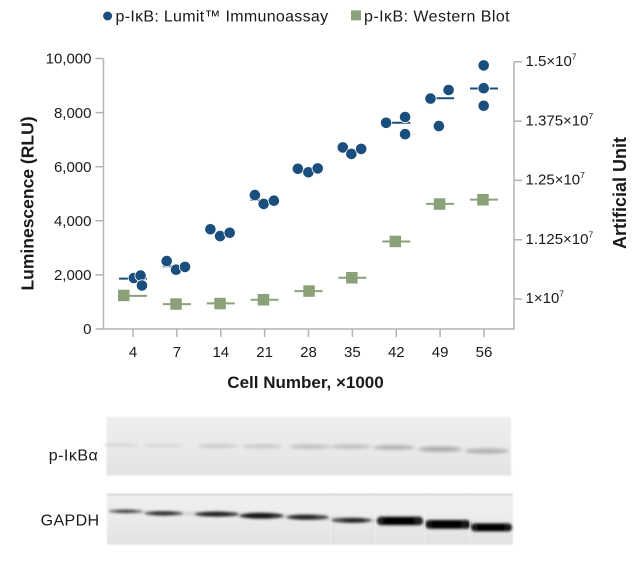 The width and height of the screenshot is (640, 575). I want to click on svg-text: 28, so click(308, 352).